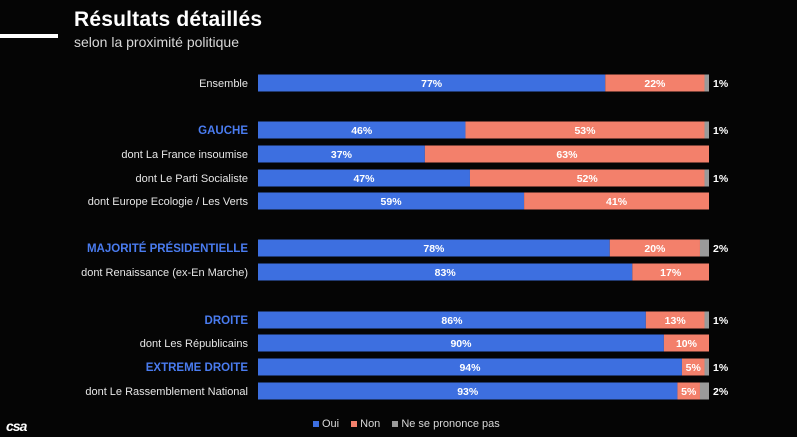 This screenshot has width=797, height=437. What do you see at coordinates (197, 368) in the screenshot?
I see `category-label: EXTREME DROITE` at bounding box center [197, 368].